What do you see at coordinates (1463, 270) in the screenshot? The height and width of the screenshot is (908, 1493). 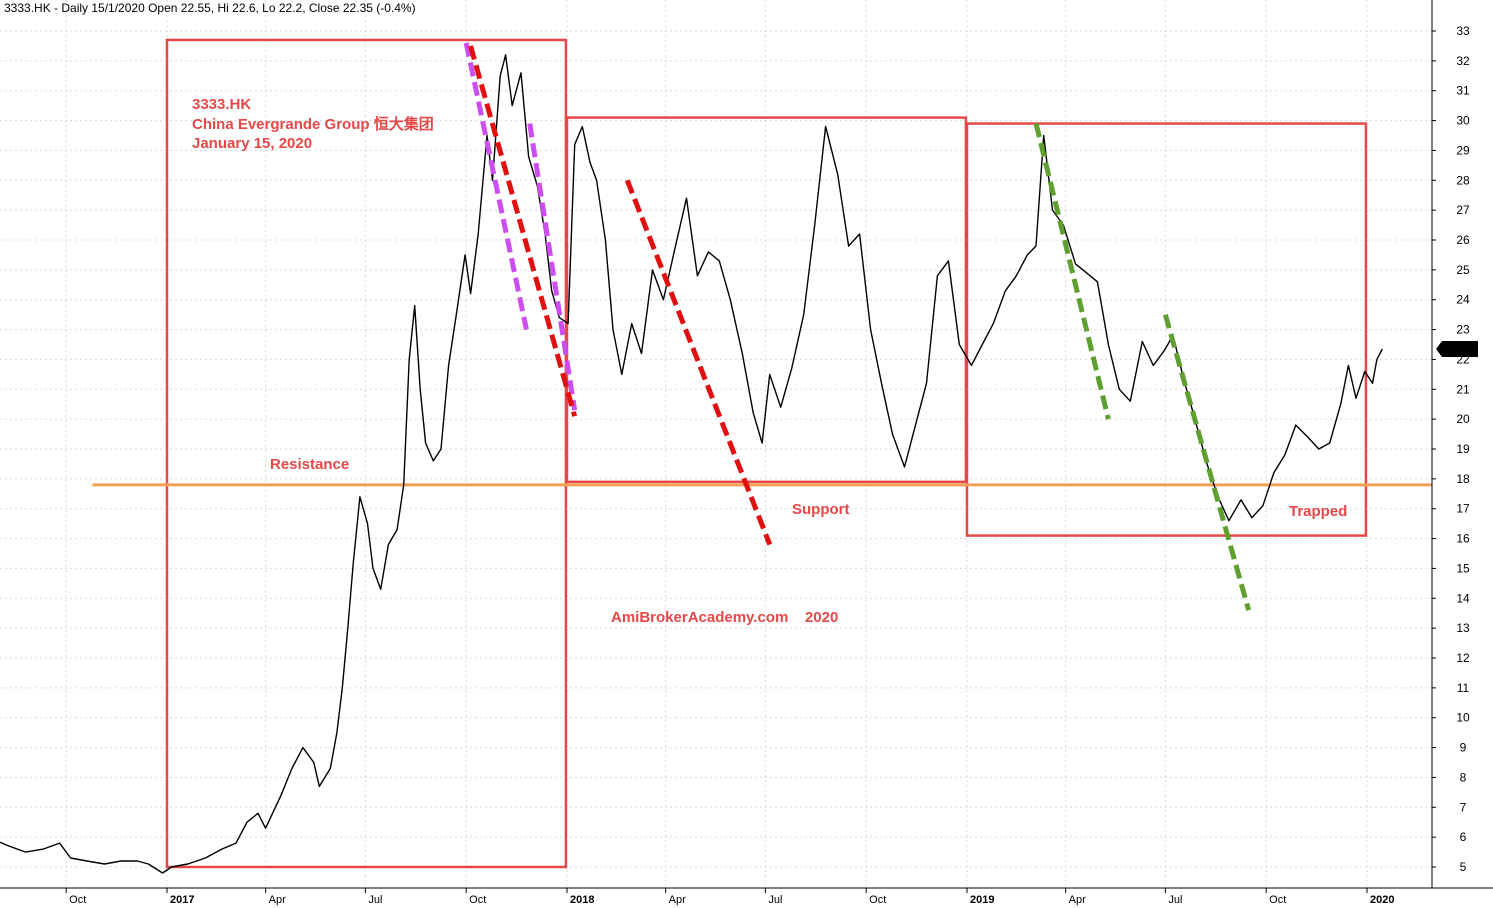 I see `y-tick-label: 25` at bounding box center [1463, 270].